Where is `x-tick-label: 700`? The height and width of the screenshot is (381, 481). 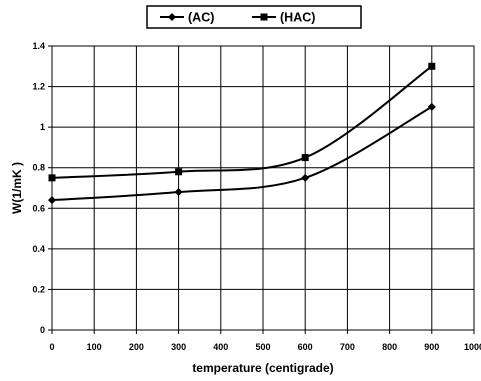 x-tick-label: 700 is located at coordinates (347, 347).